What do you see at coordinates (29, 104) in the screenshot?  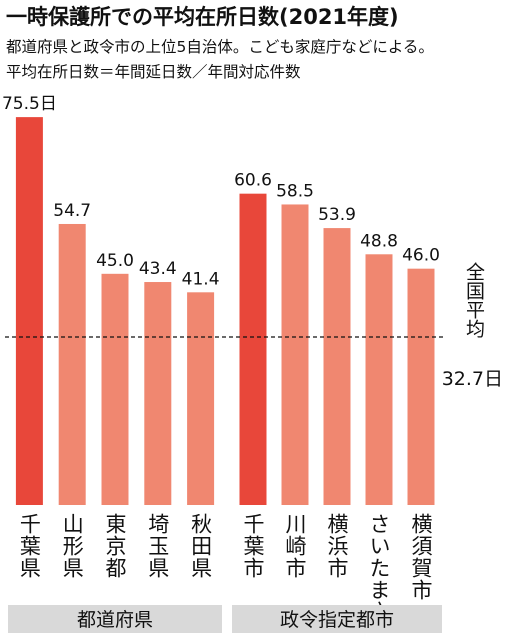 I see `value-label: 75.5日` at bounding box center [29, 104].